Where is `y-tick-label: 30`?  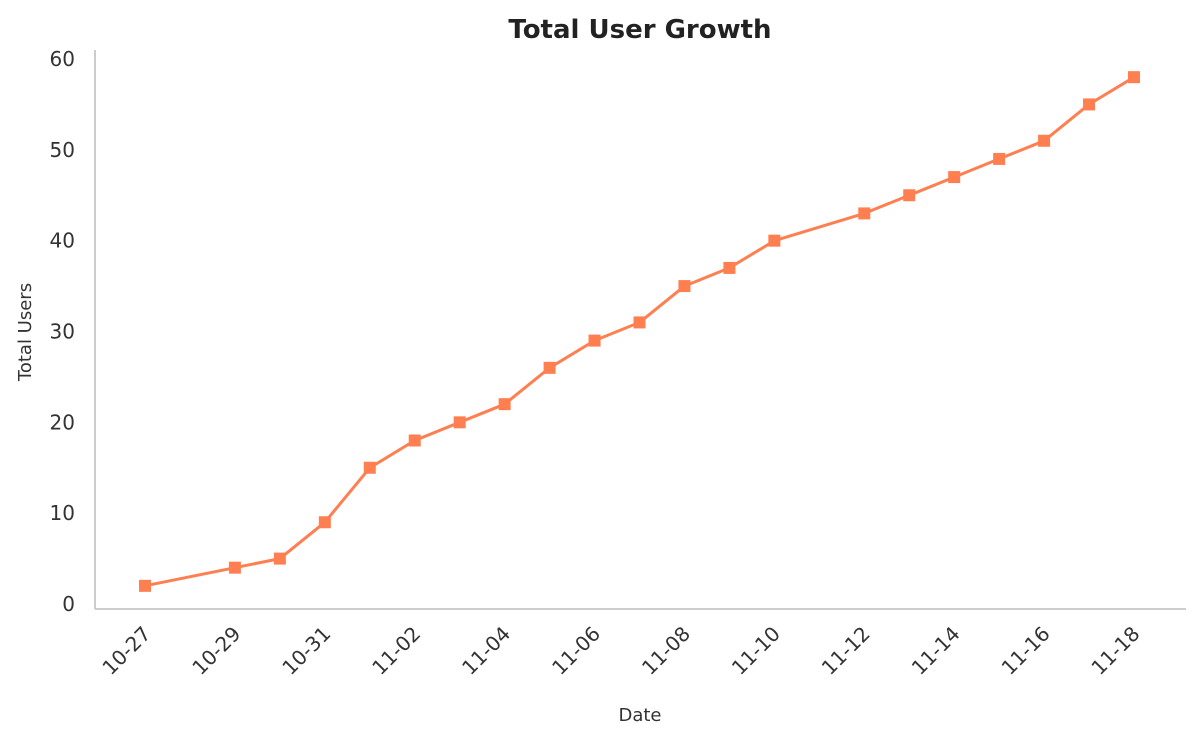
y-tick-label: 30 is located at coordinates (62, 332).